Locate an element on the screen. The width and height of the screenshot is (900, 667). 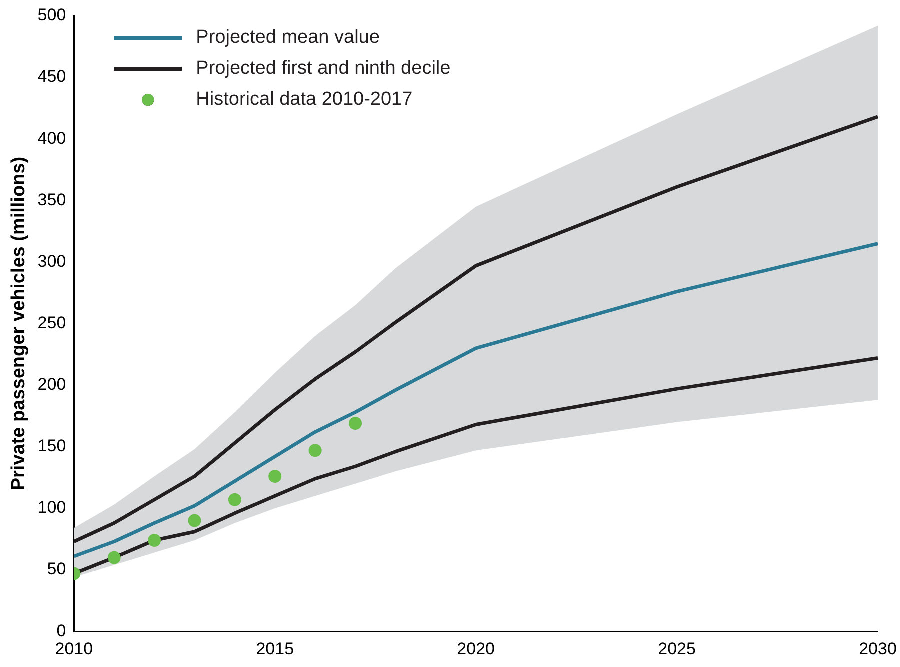
y-tick-label: 100 is located at coordinates (52, 508).